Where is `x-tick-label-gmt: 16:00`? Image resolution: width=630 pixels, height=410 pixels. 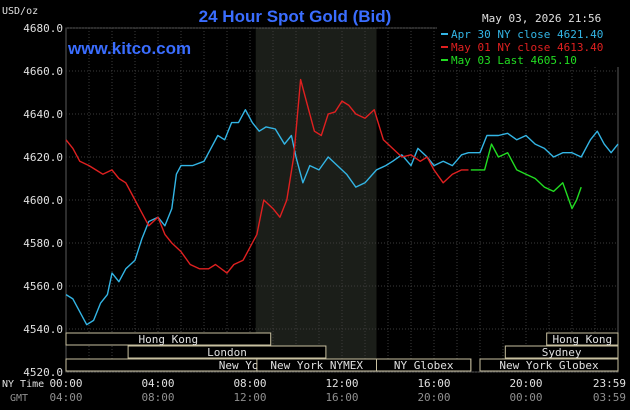 x-tick-label-gmt: 16:00 is located at coordinates (341, 397).